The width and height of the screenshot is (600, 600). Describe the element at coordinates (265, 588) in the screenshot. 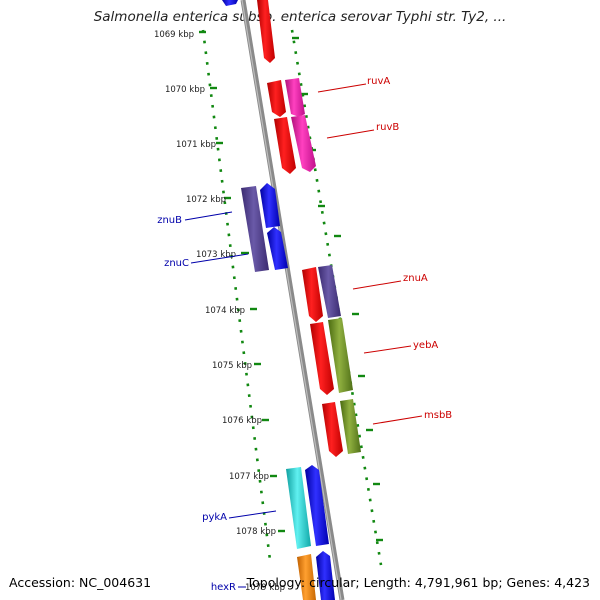

I see `ruler-tick-label: 1079 kbp` at that location.